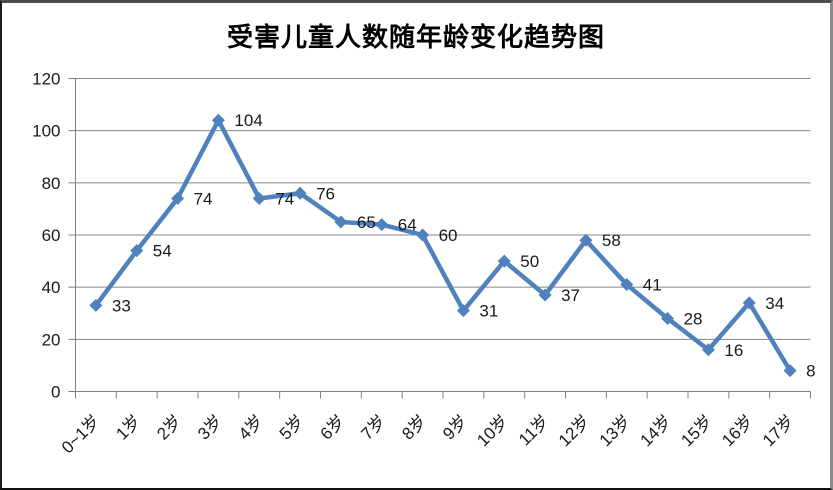 The width and height of the screenshot is (833, 490). I want to click on x-tick-label: 12岁, so click(574, 430).